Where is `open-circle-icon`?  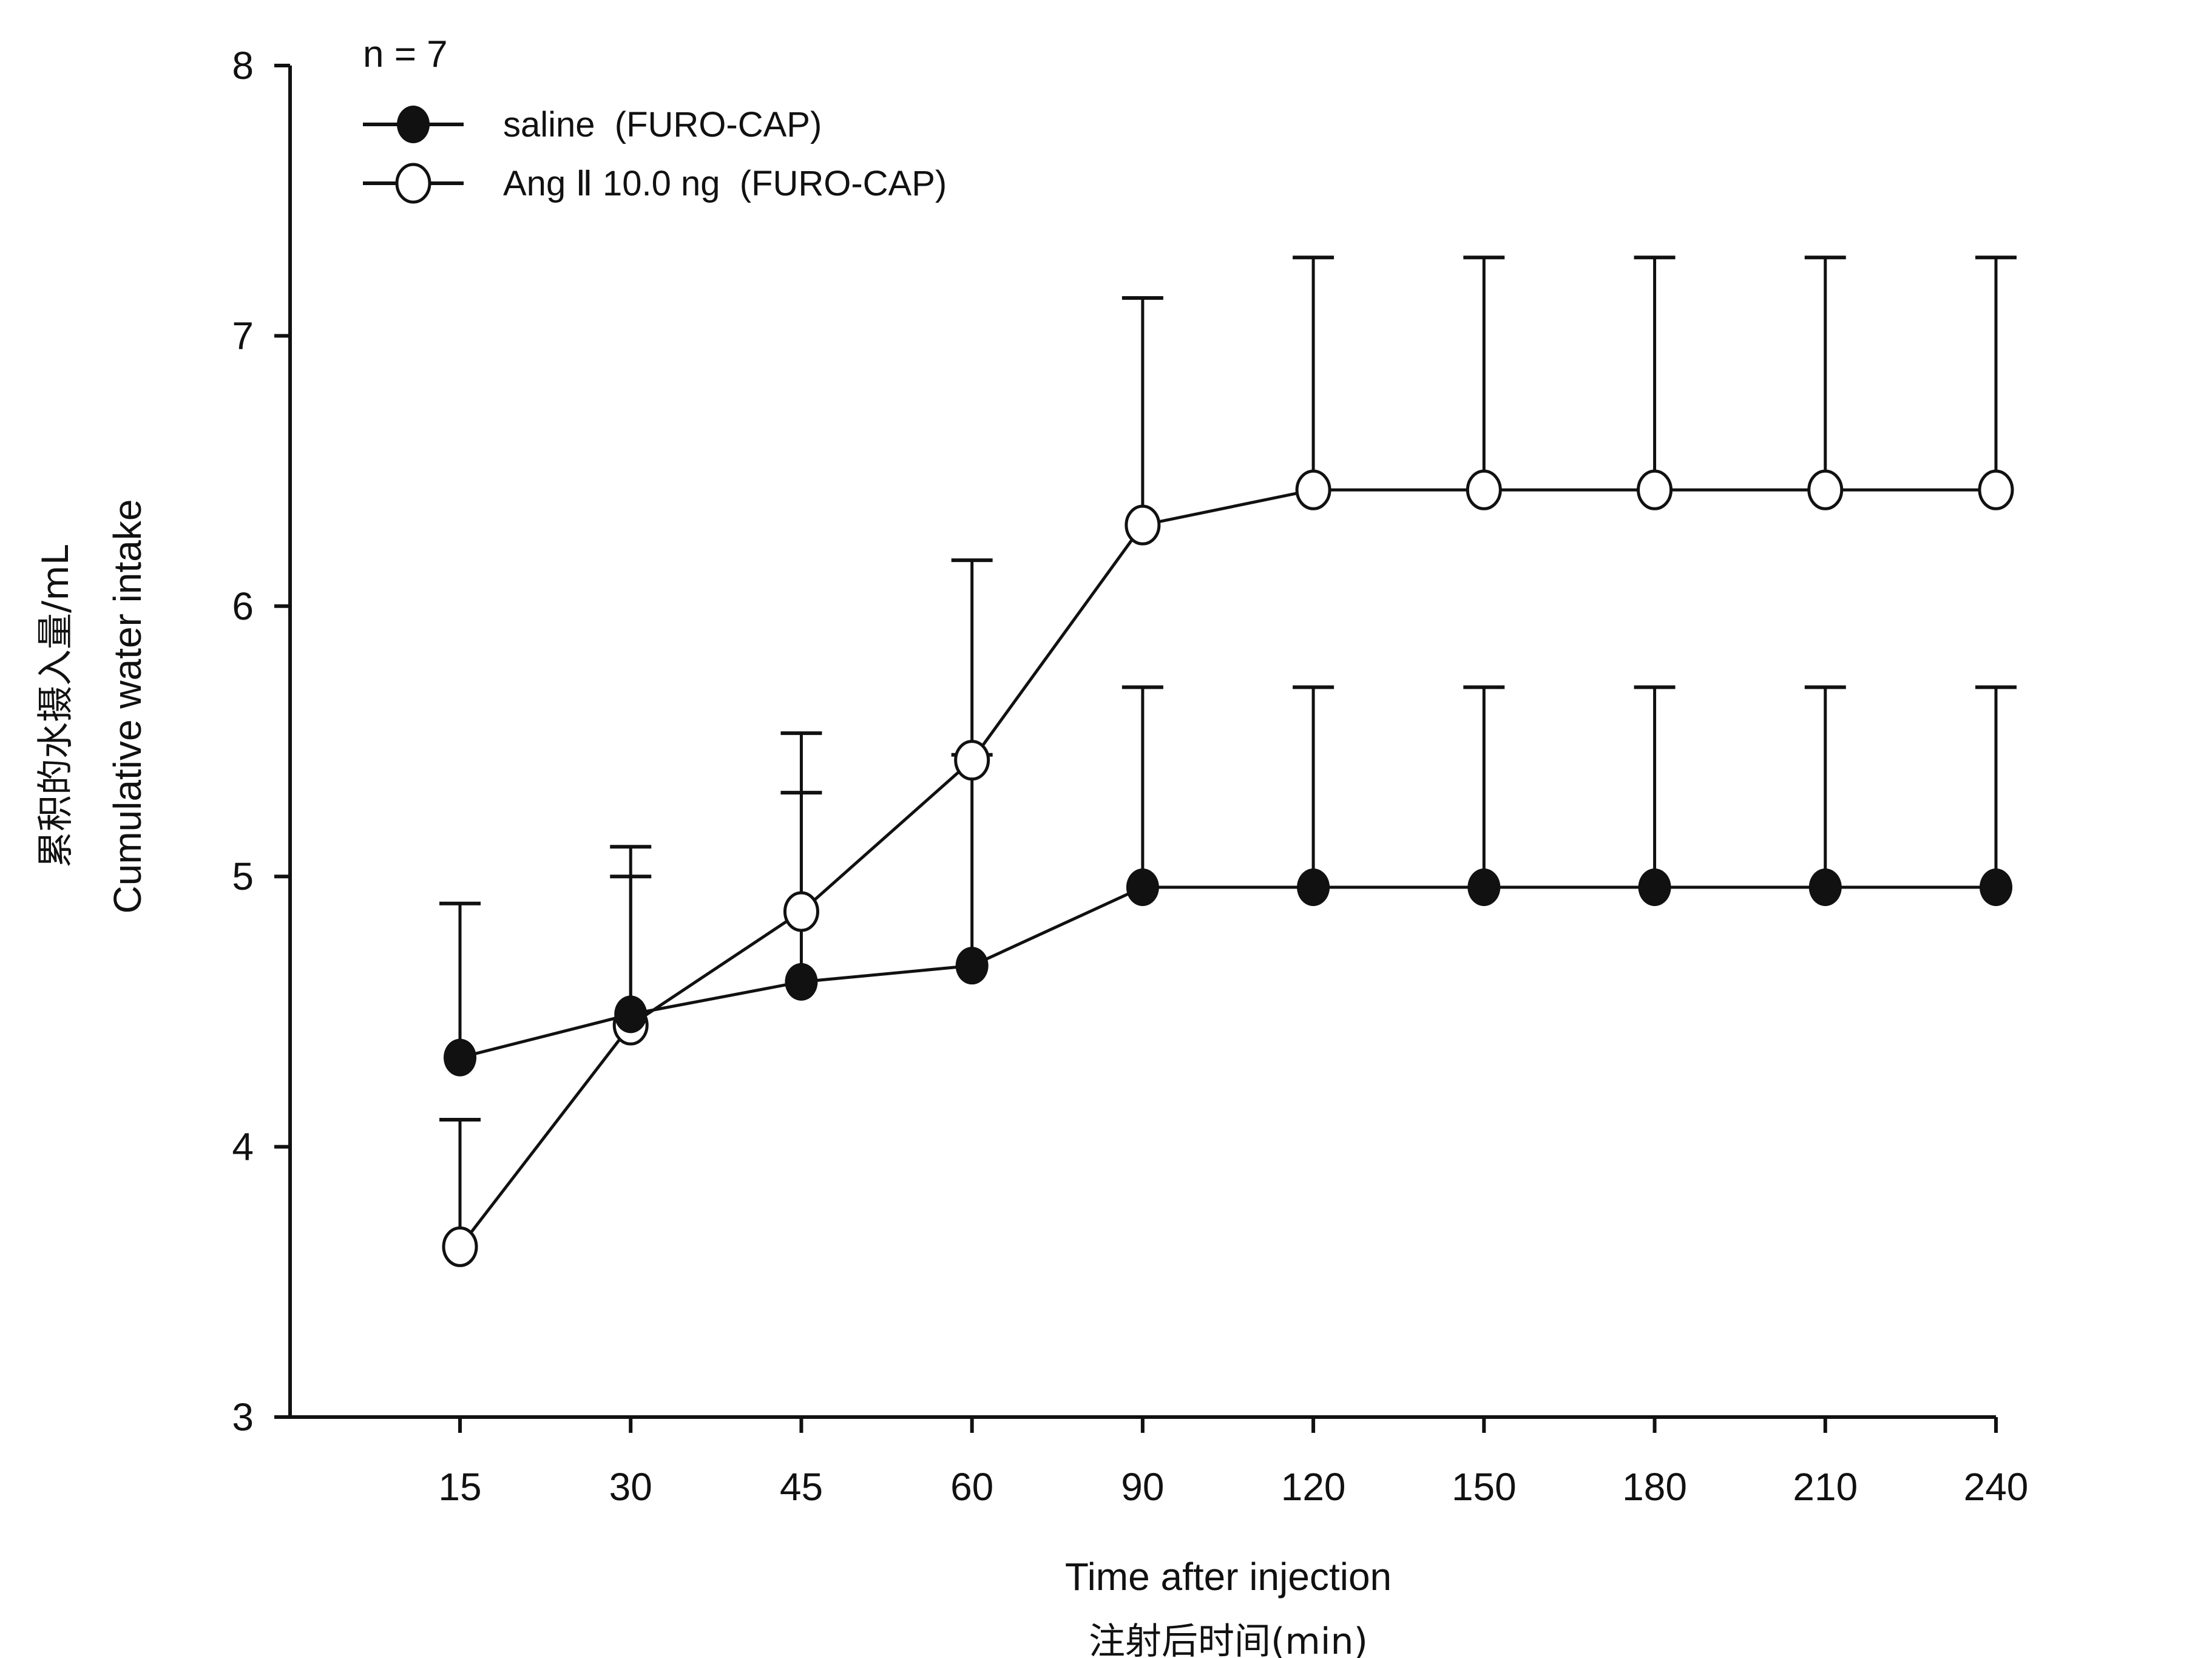 open-circle-icon is located at coordinates (413, 183).